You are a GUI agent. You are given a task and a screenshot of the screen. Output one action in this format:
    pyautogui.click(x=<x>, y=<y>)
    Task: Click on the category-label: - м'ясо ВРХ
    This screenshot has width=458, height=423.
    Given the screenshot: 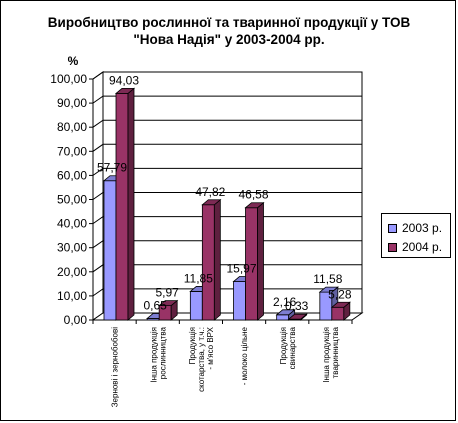 What is the action you would take?
    pyautogui.click(x=210, y=347)
    